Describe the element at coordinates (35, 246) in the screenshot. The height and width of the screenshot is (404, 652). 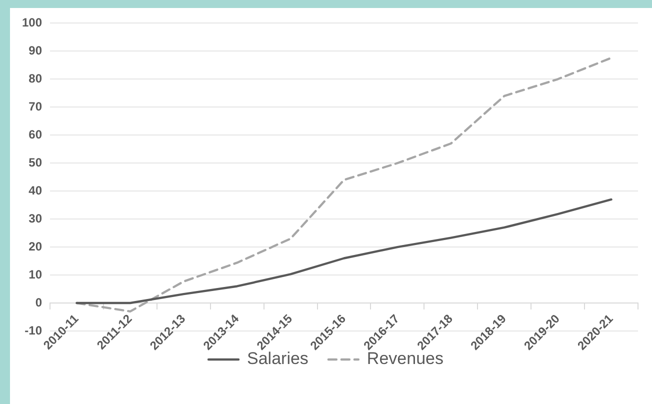
I see `y-tick-label: 20` at that location.